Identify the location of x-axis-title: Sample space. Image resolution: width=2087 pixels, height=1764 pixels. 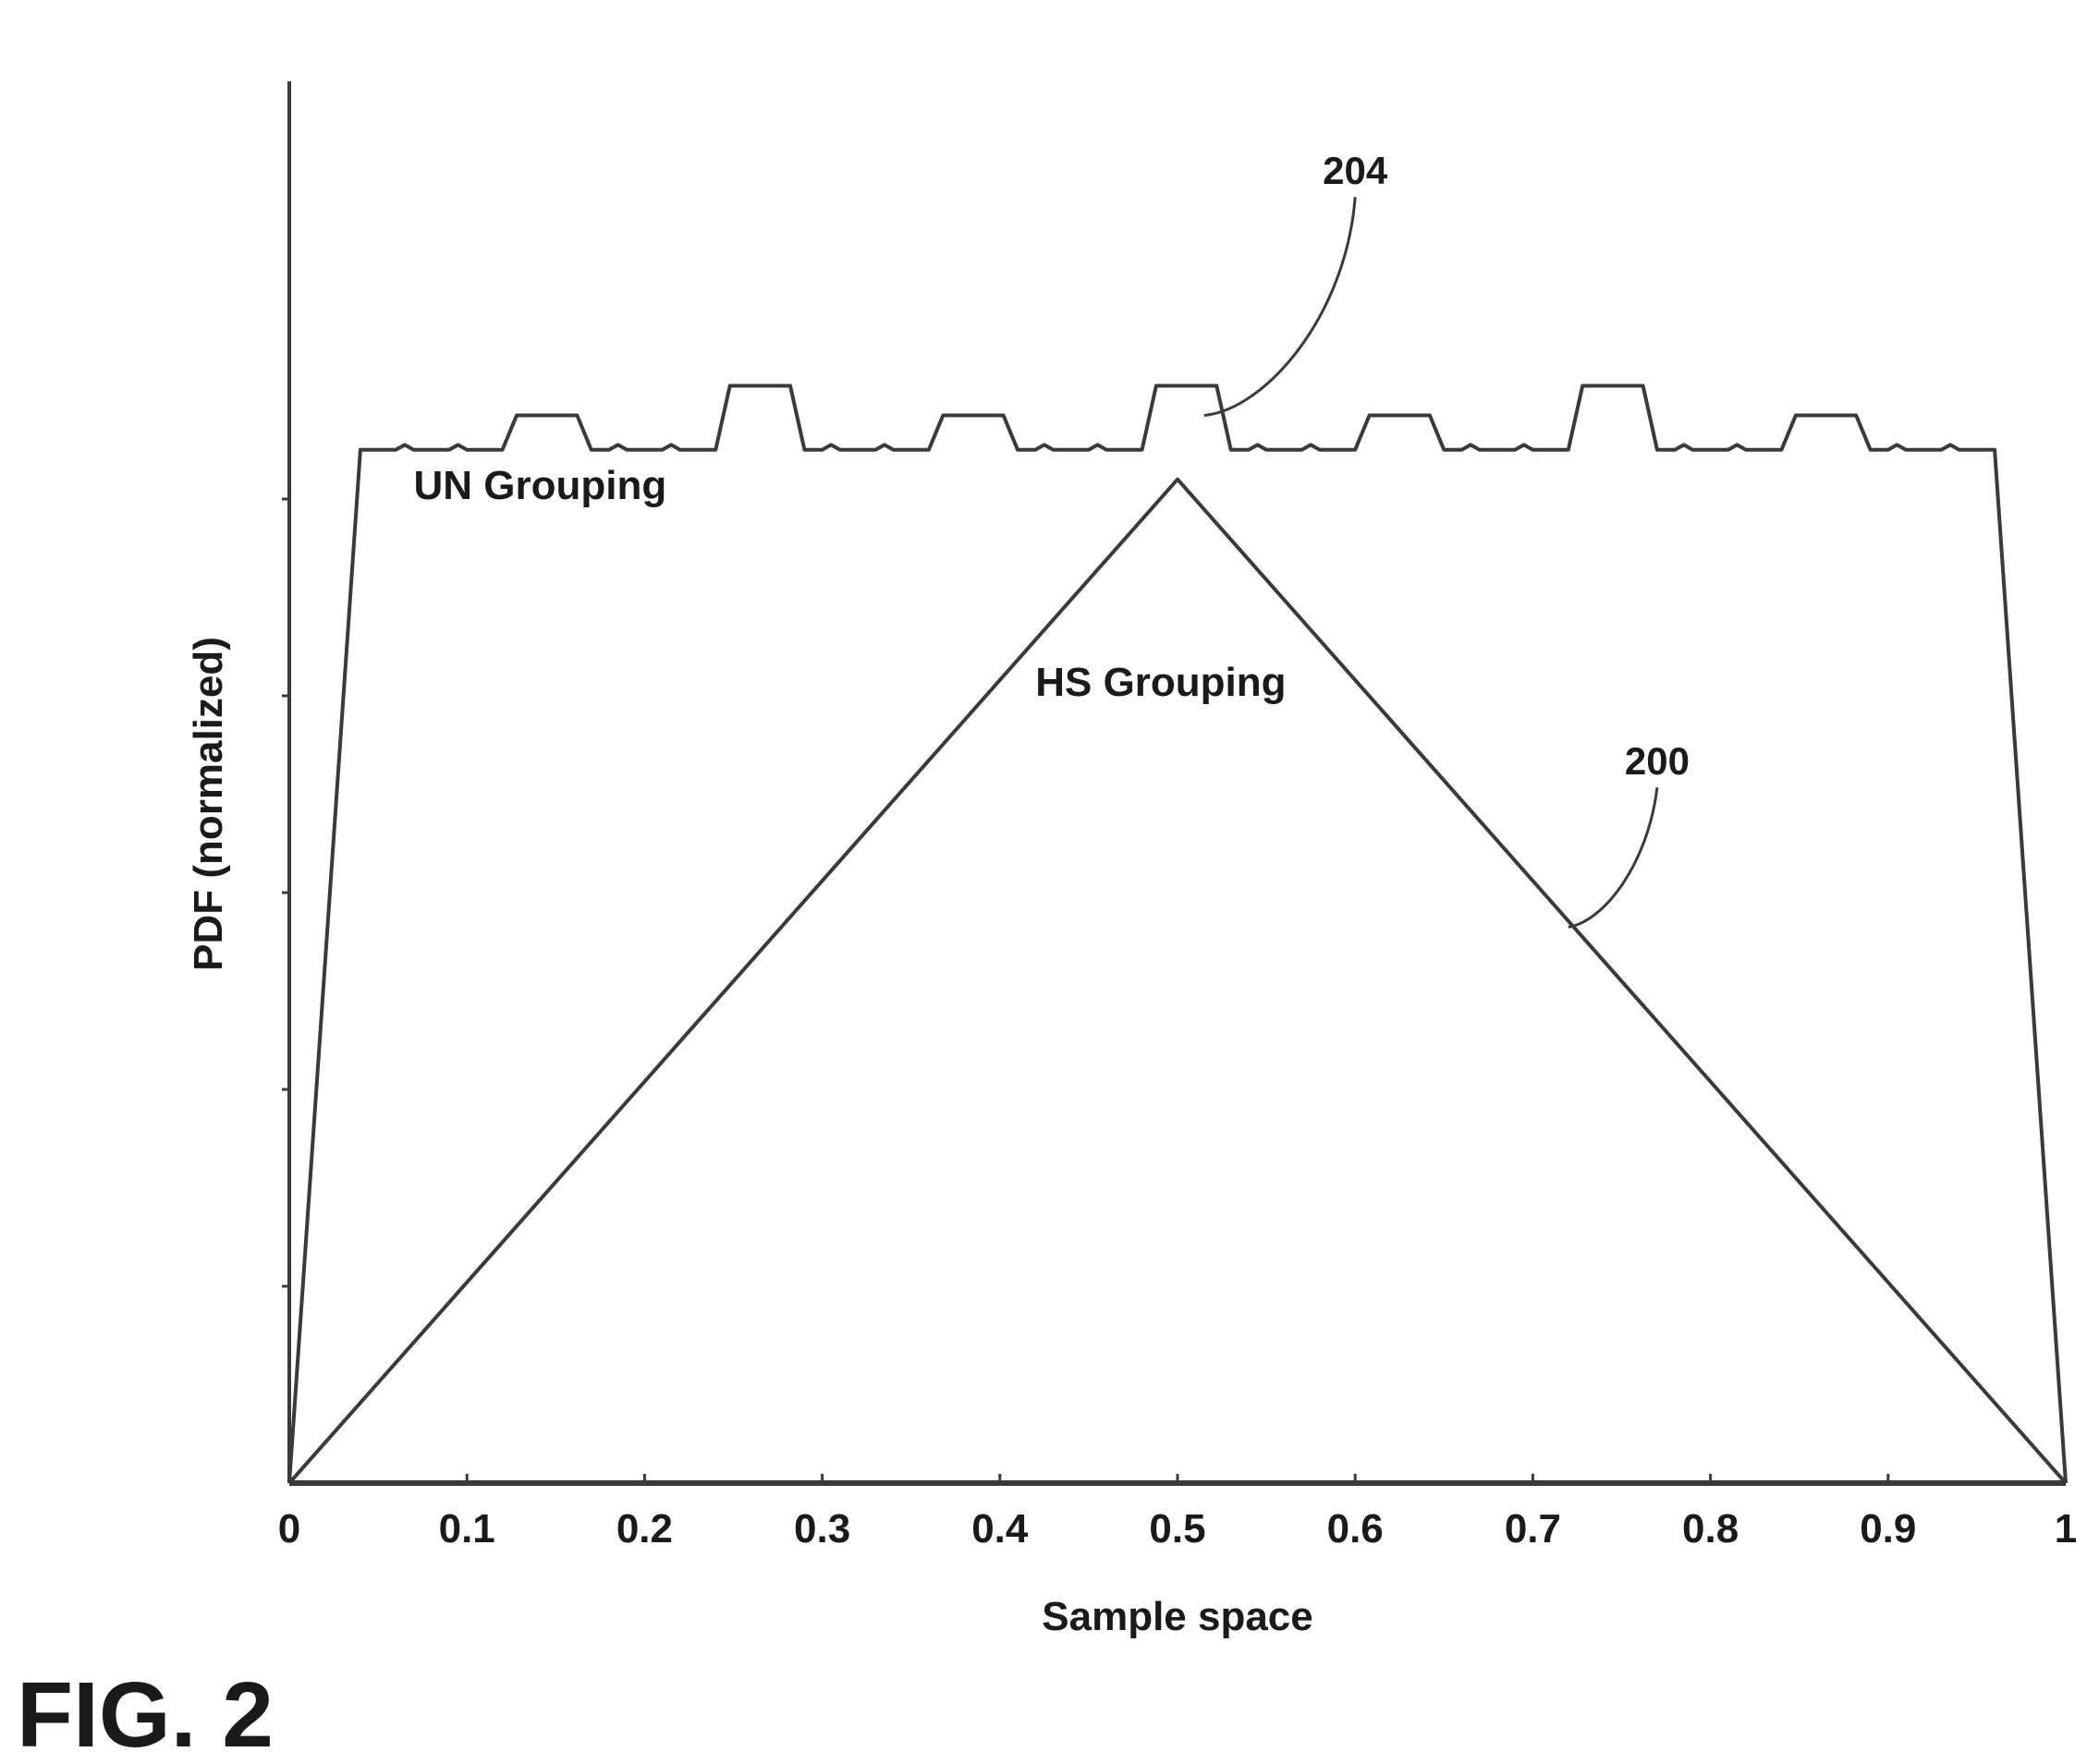
(1177, 1616).